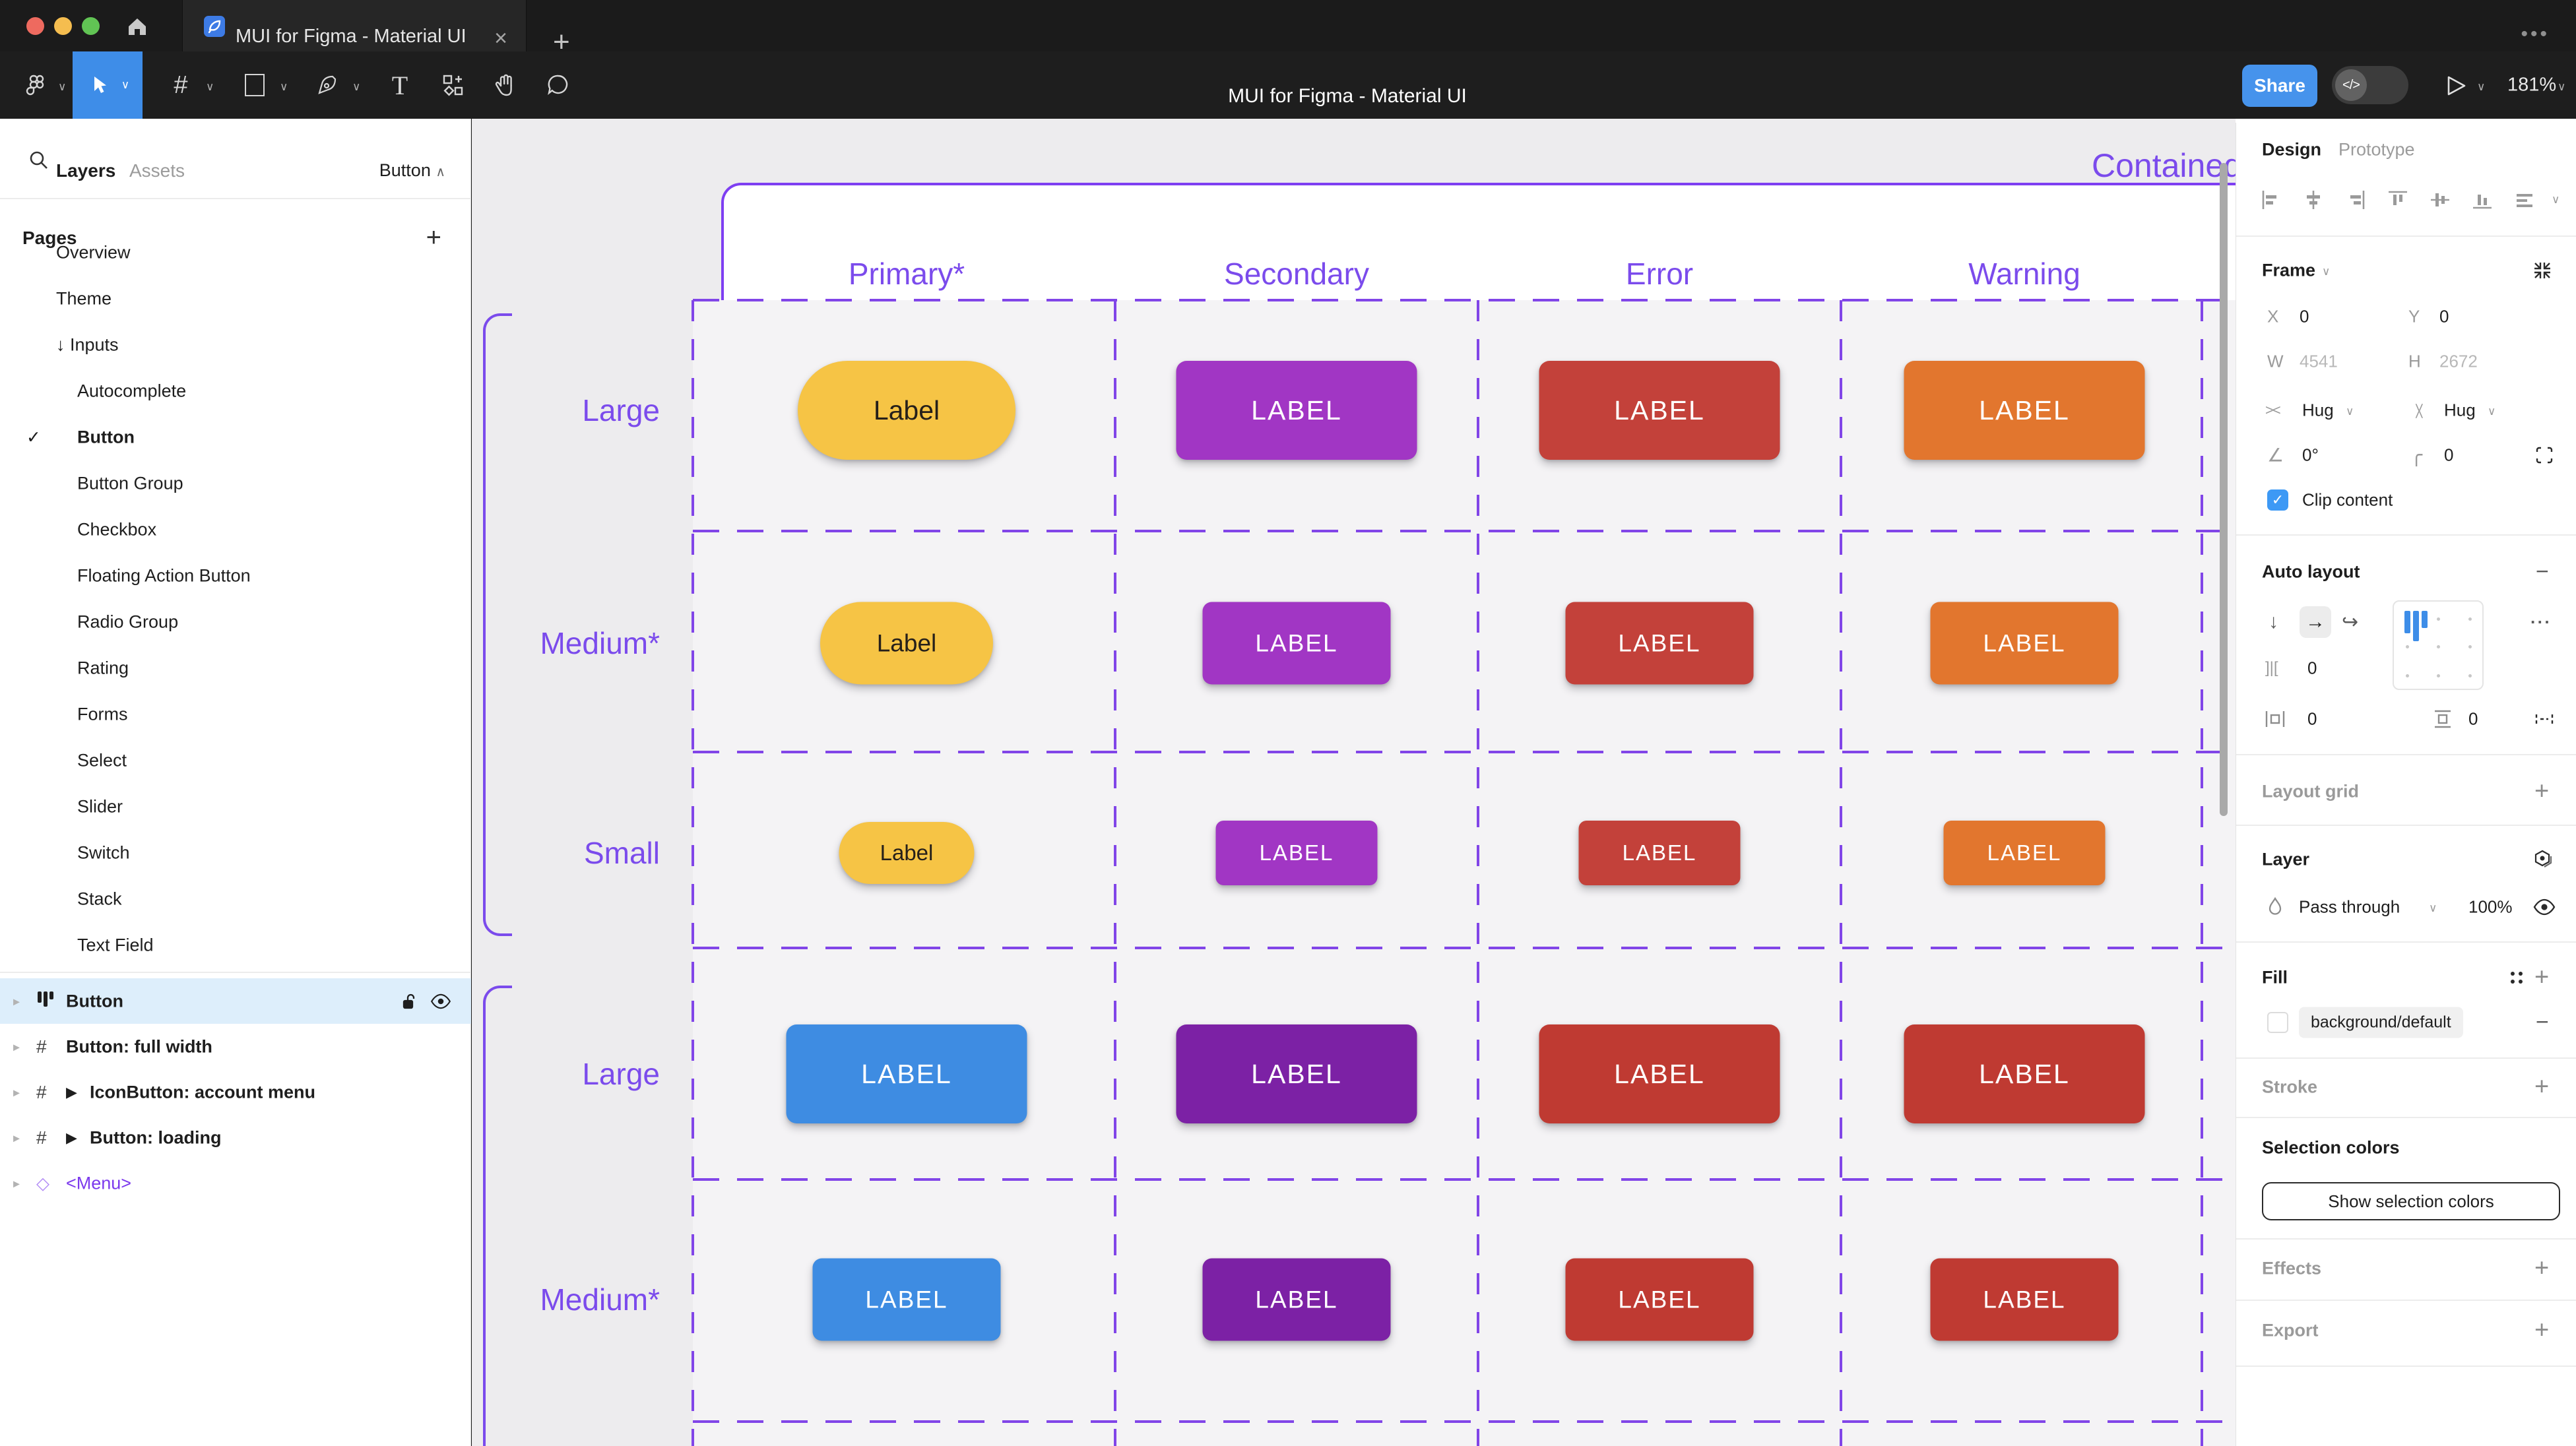  What do you see at coordinates (235, 298) in the screenshot?
I see `page-item-theme: Theme` at bounding box center [235, 298].